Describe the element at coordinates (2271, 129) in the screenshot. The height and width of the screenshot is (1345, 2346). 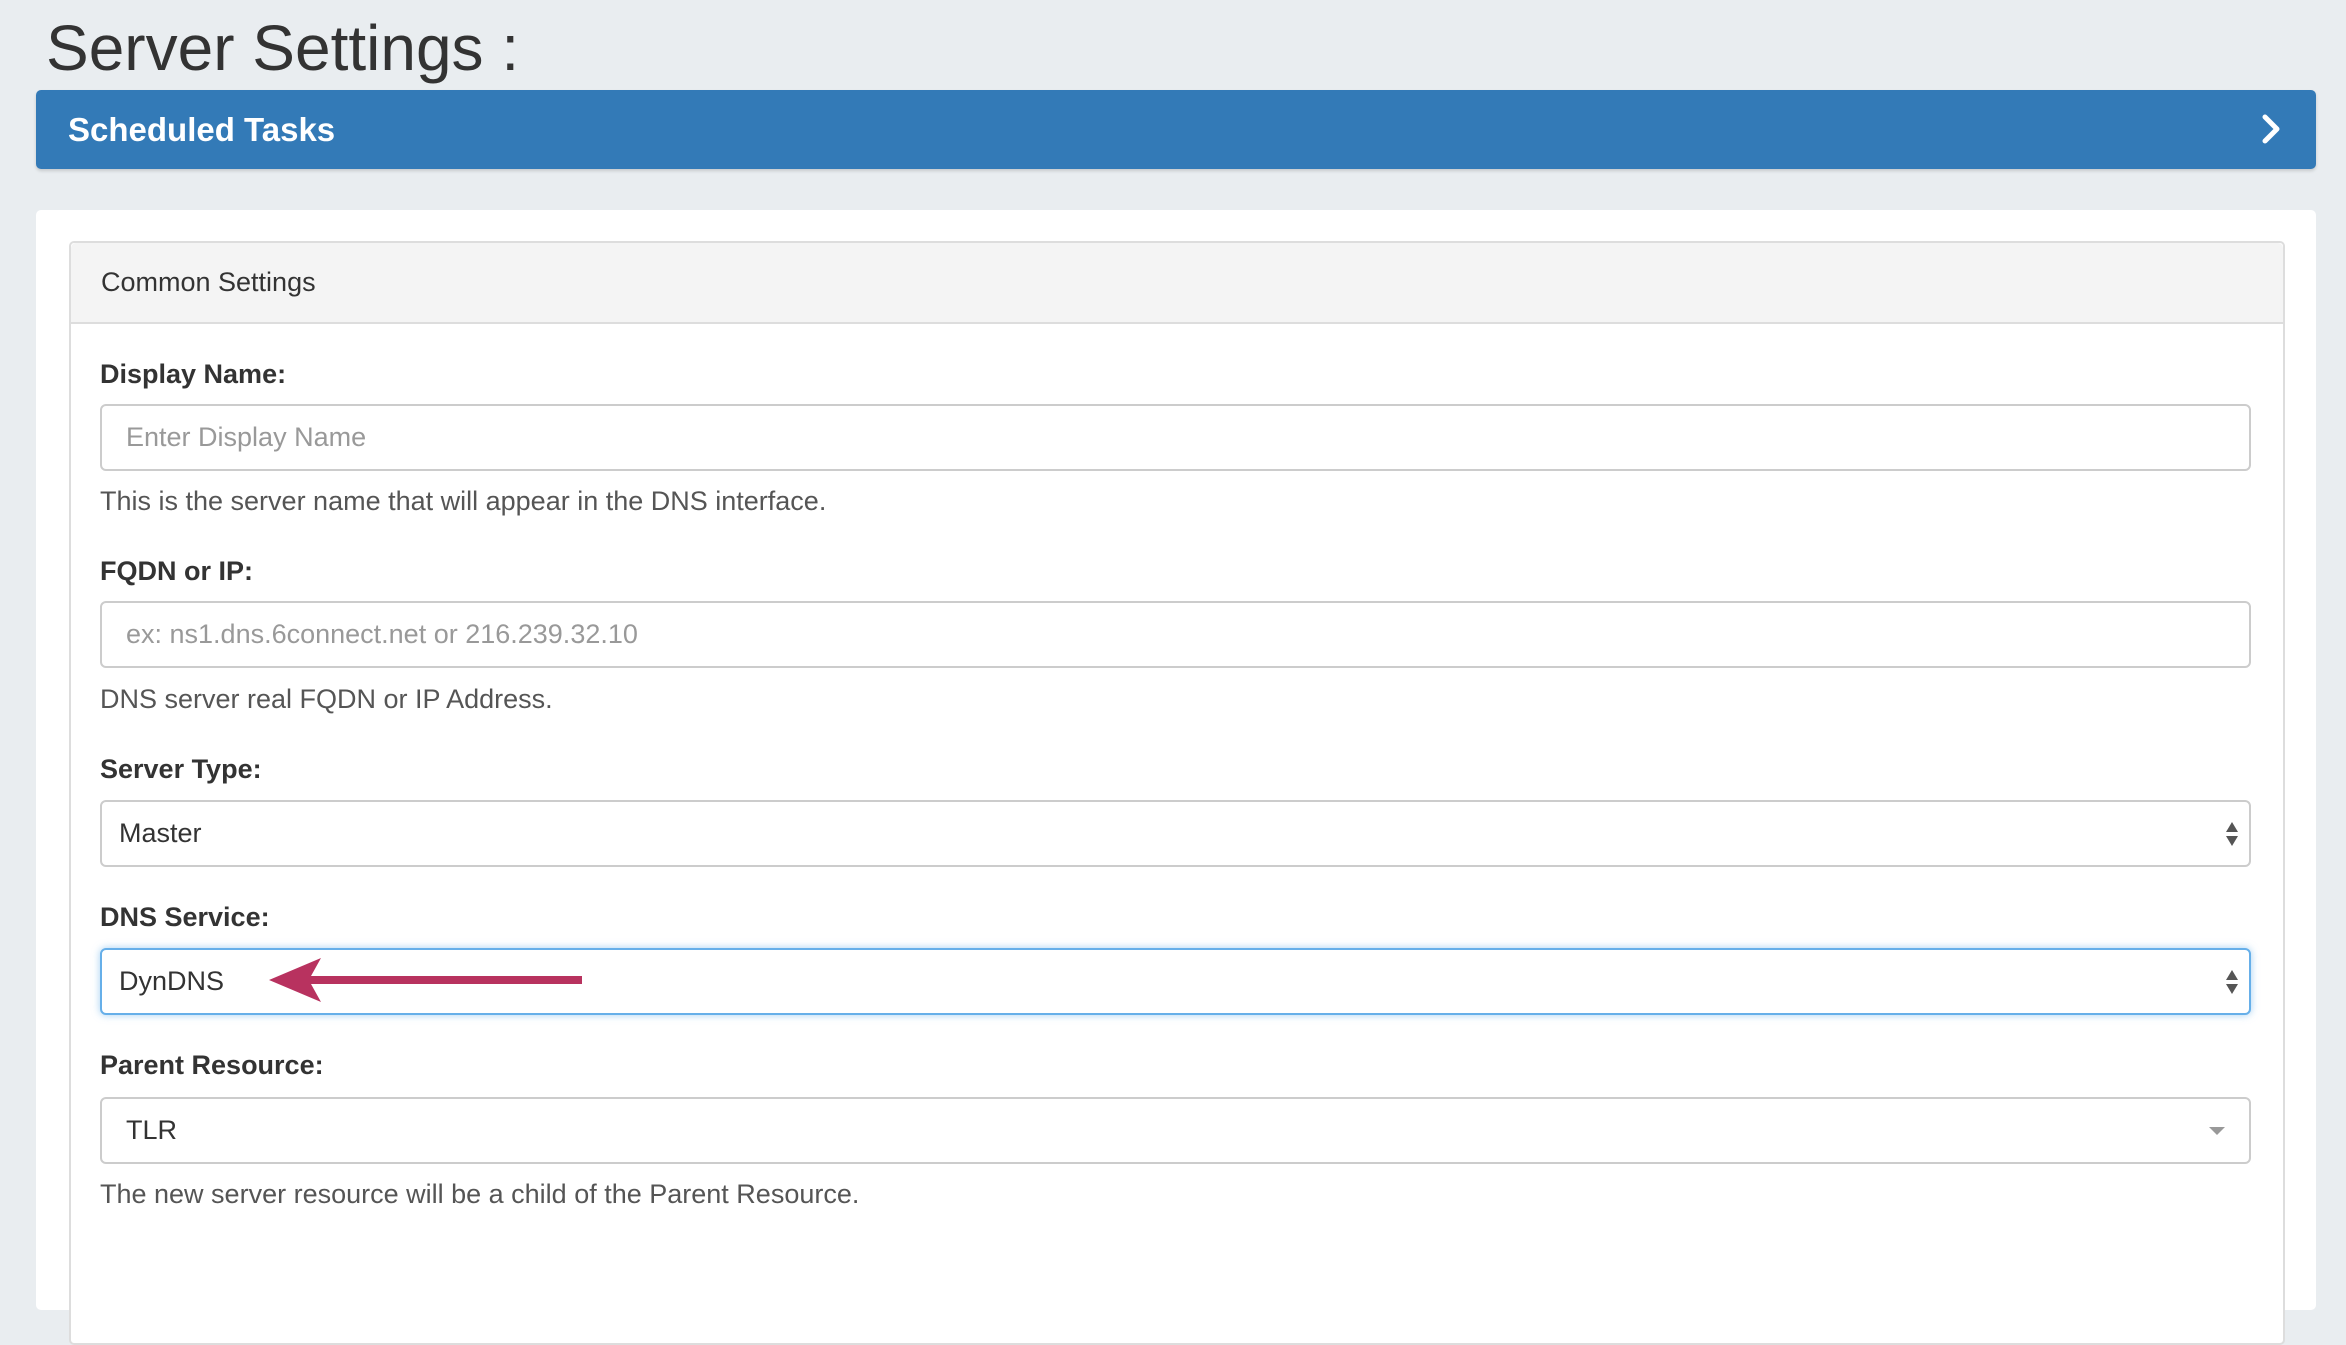
I see `chevron-right-icon` at that location.